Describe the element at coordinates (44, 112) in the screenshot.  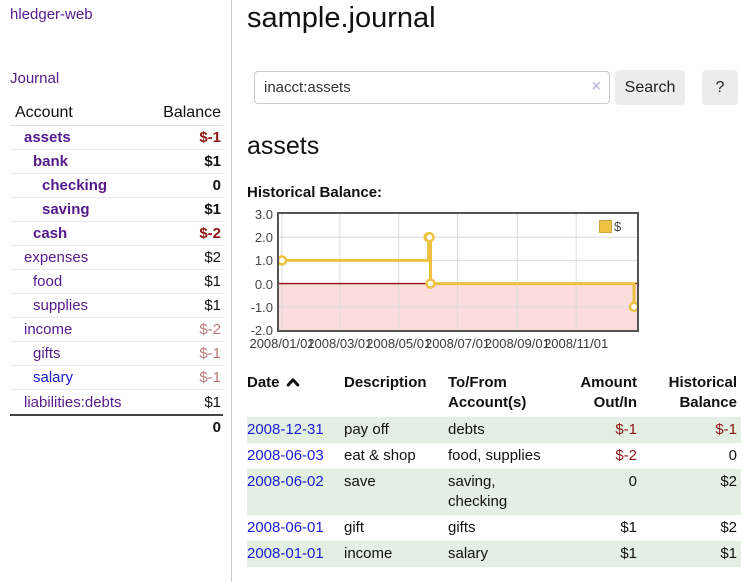
I see `account-column-header: Account` at that location.